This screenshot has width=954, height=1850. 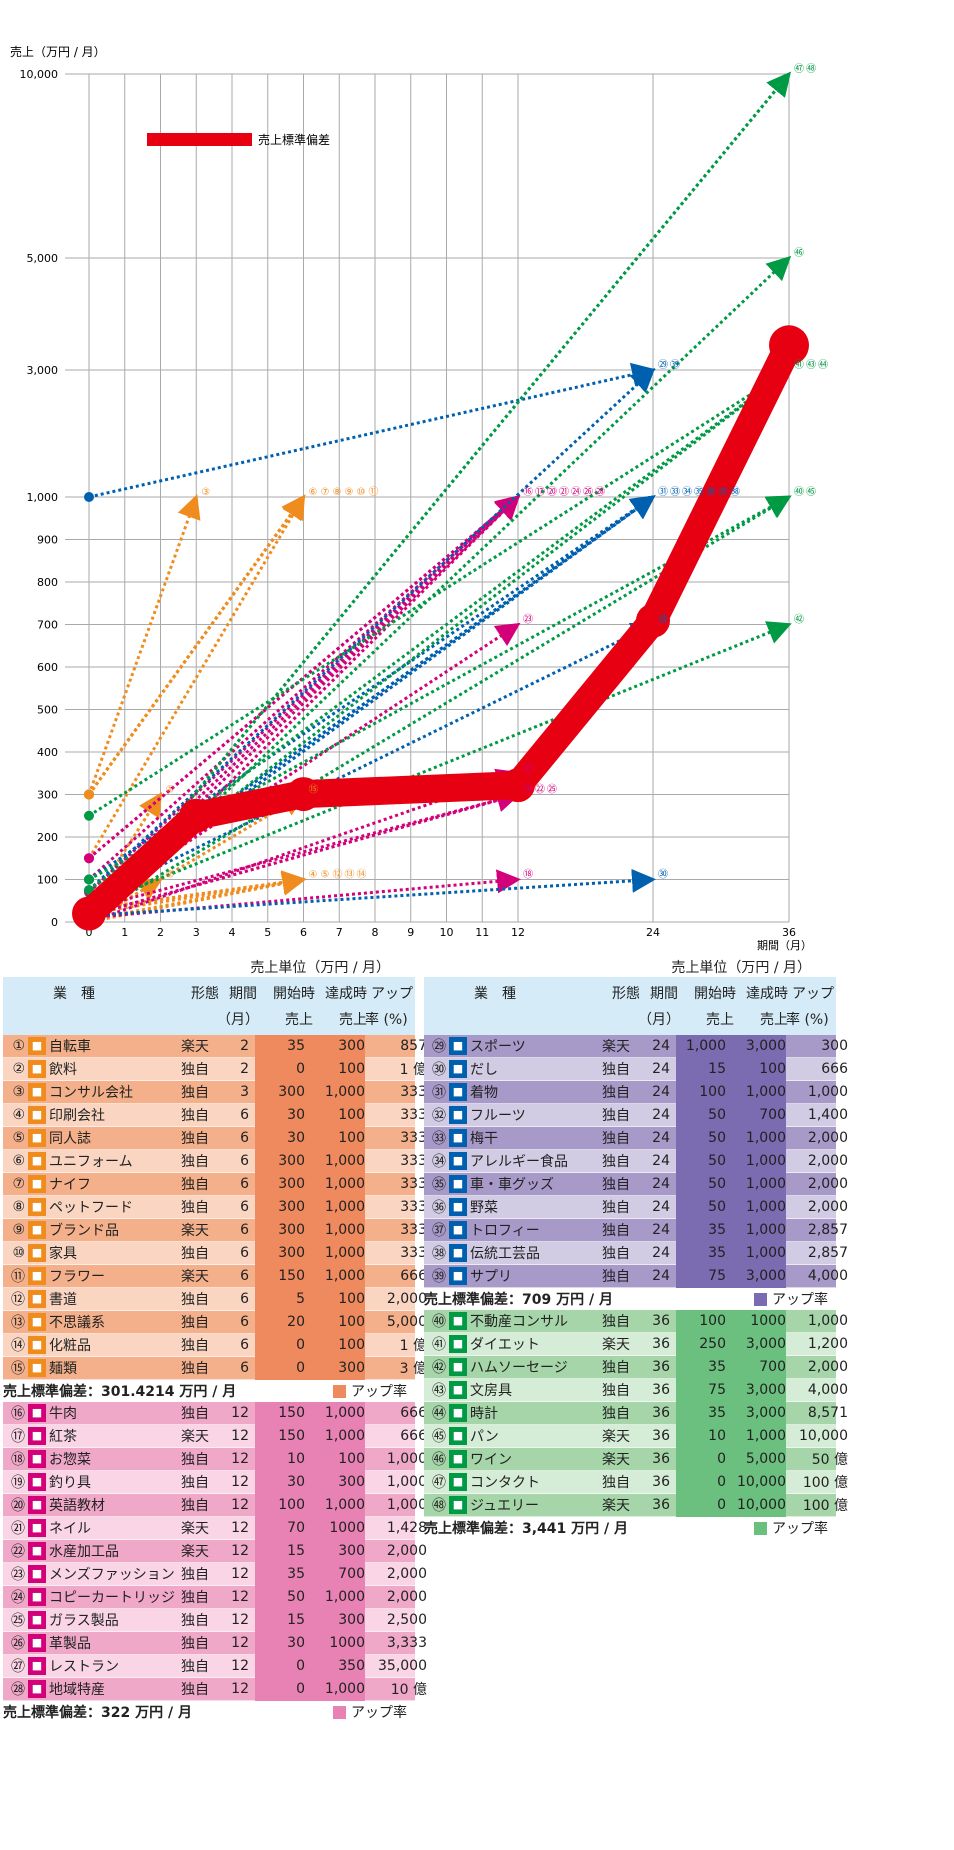 What do you see at coordinates (552, 790) in the screenshot?
I see `arrow-label: ㉕` at bounding box center [552, 790].